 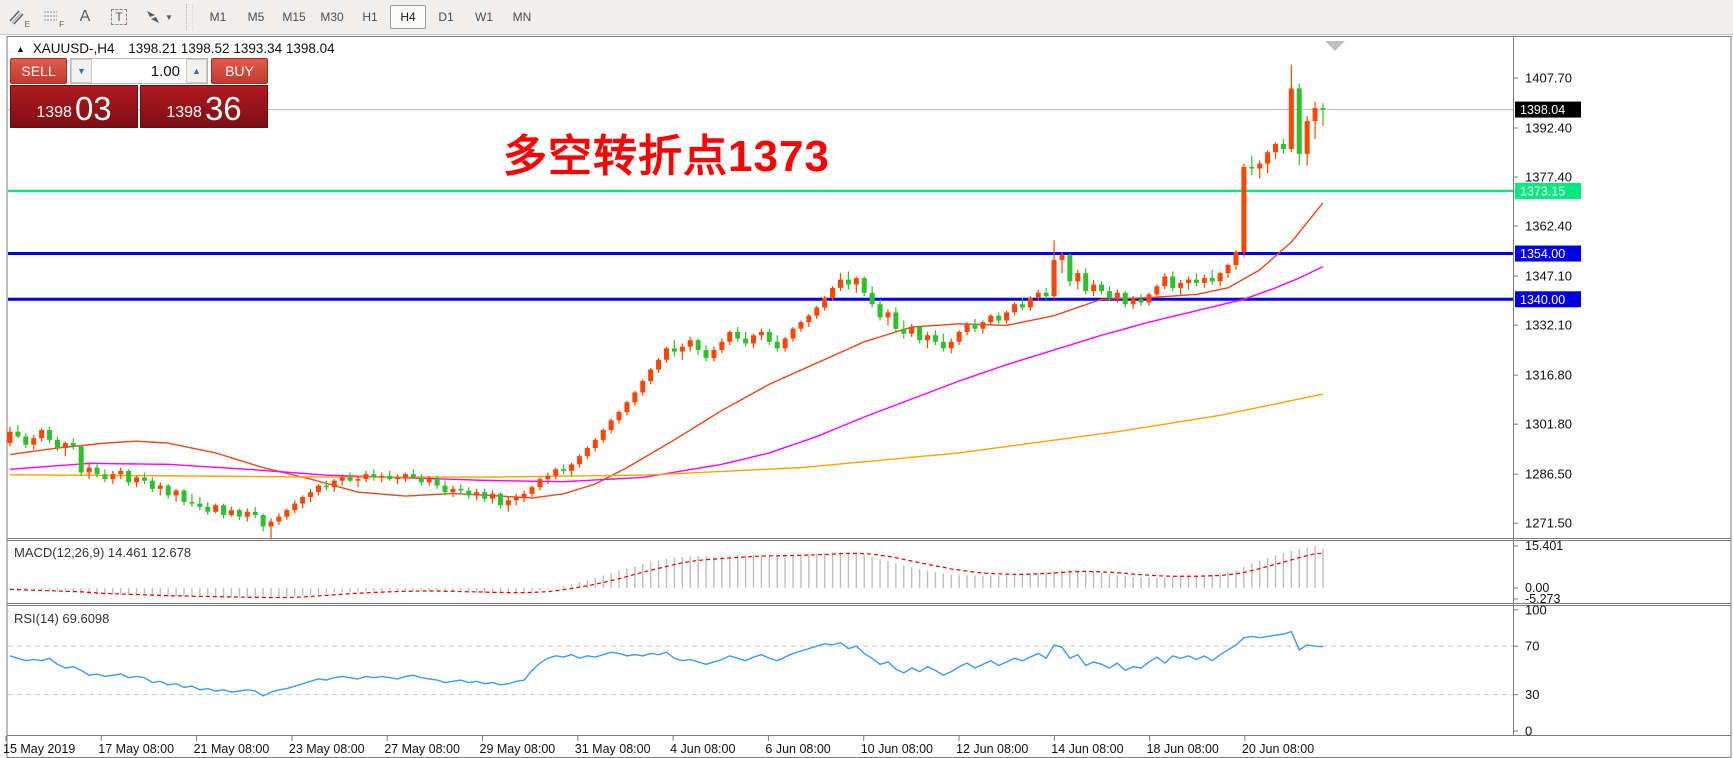 I want to click on tab-timeframe-w1: W1, so click(x=484, y=17).